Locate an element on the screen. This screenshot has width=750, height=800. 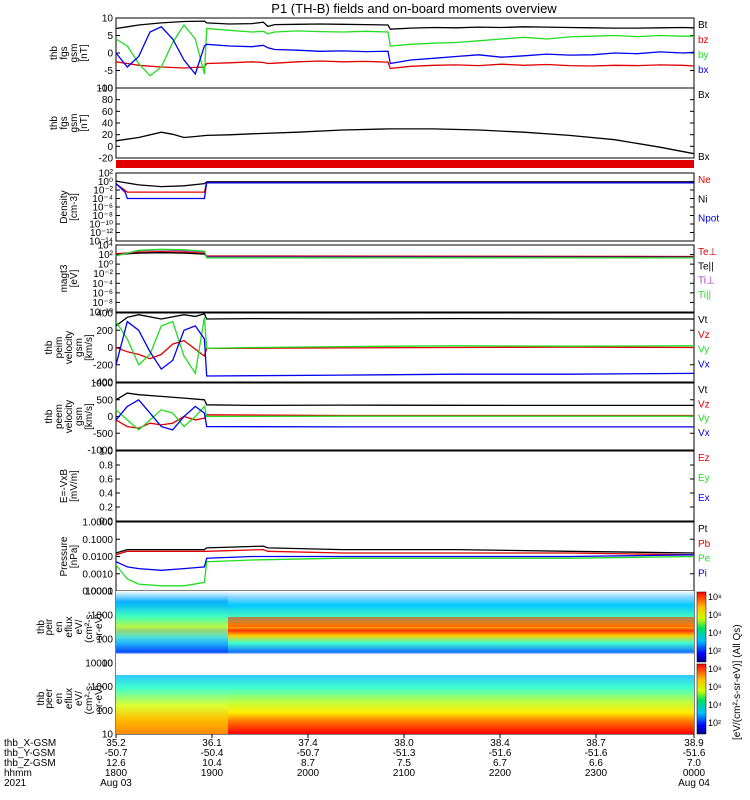
electron-spectrogram-upper-blank is located at coordinates (405, 669).